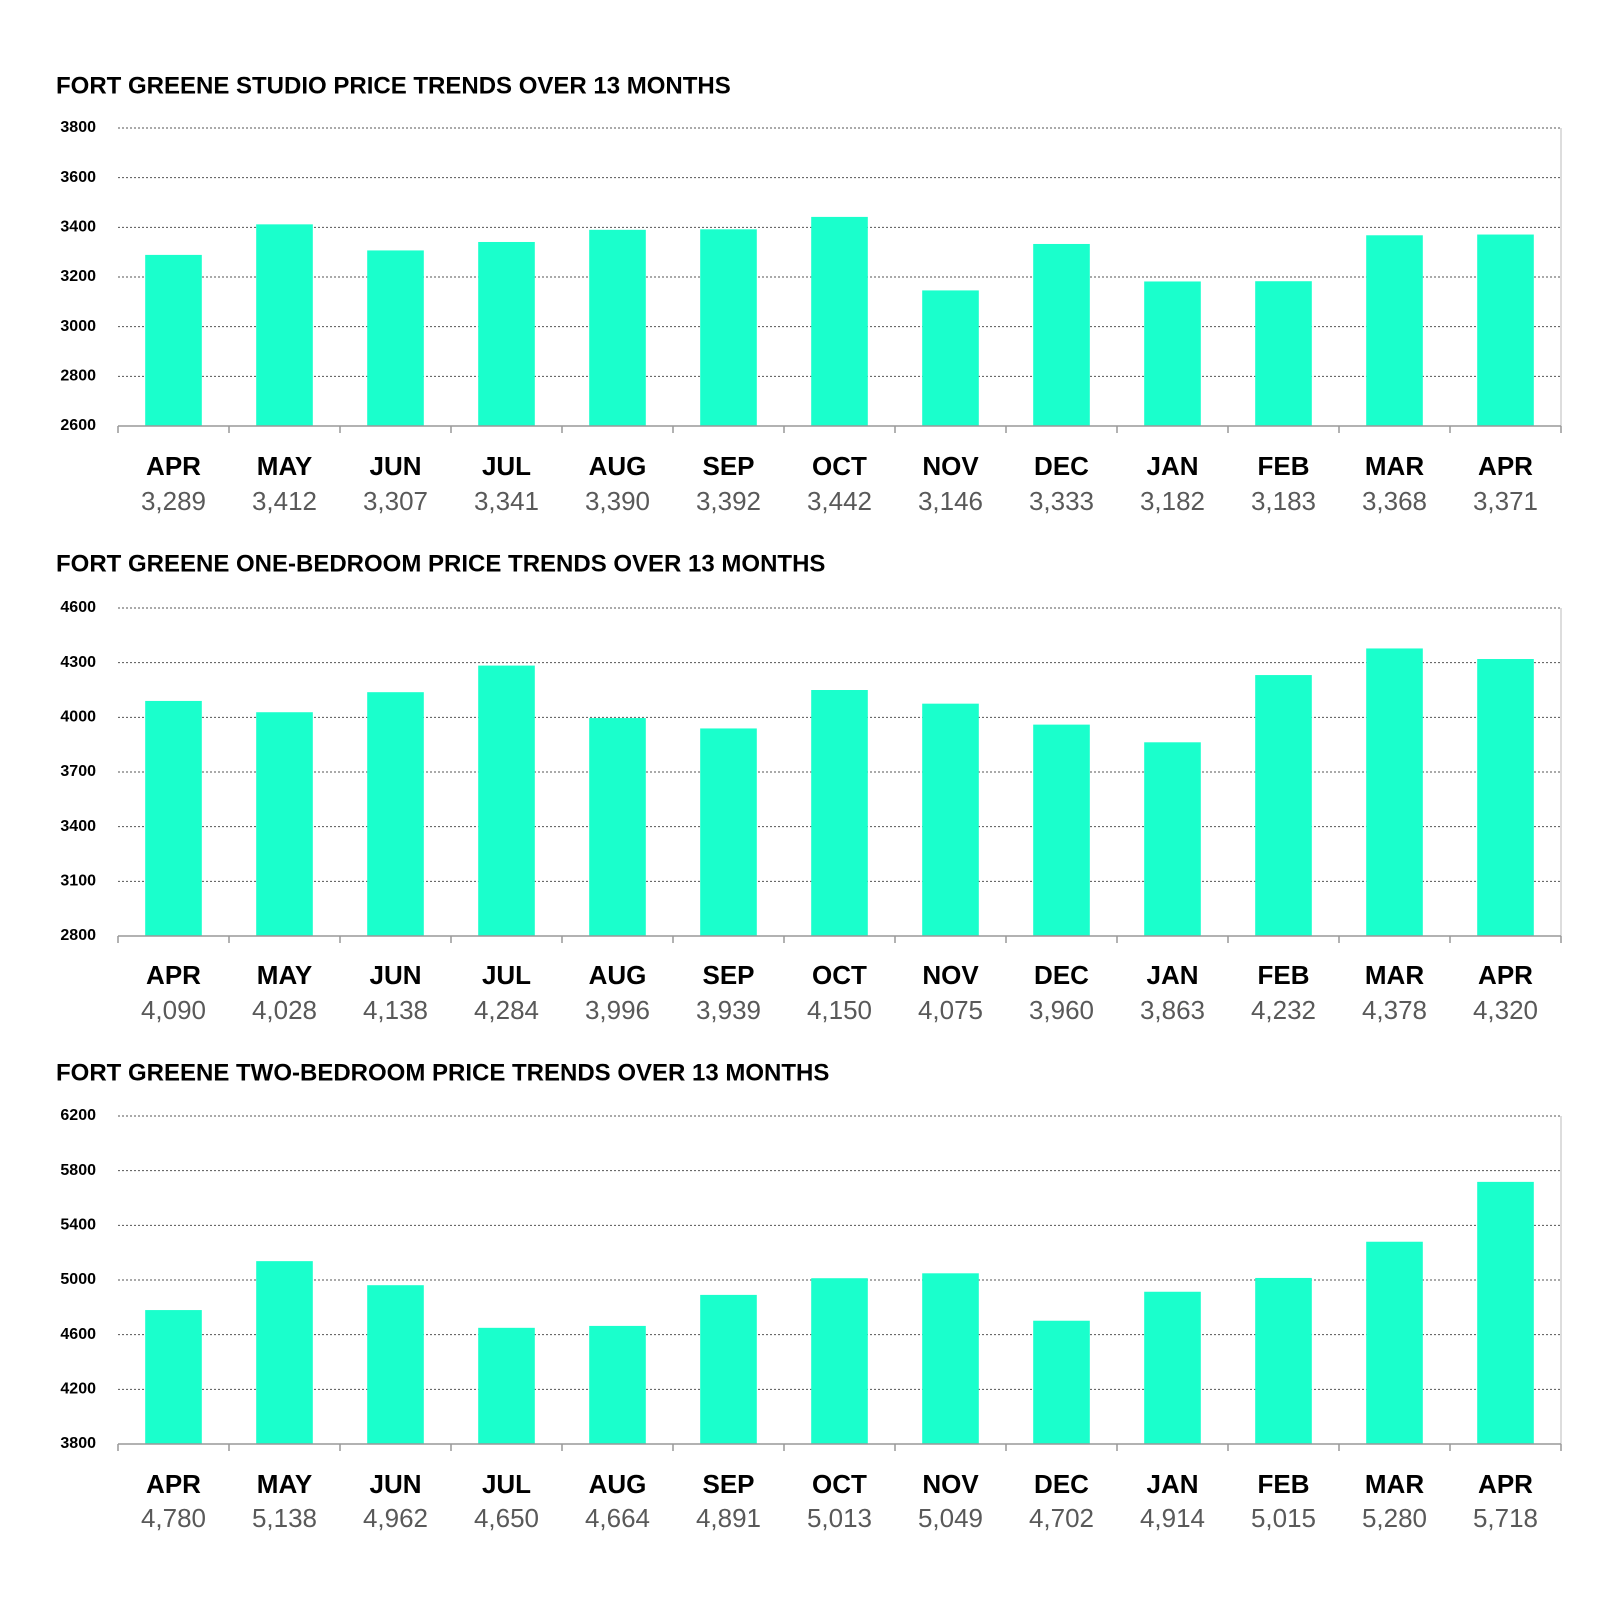 This screenshot has height=1611, width=1600. What do you see at coordinates (1394, 501) in the screenshot?
I see `value-label: 3,368` at bounding box center [1394, 501].